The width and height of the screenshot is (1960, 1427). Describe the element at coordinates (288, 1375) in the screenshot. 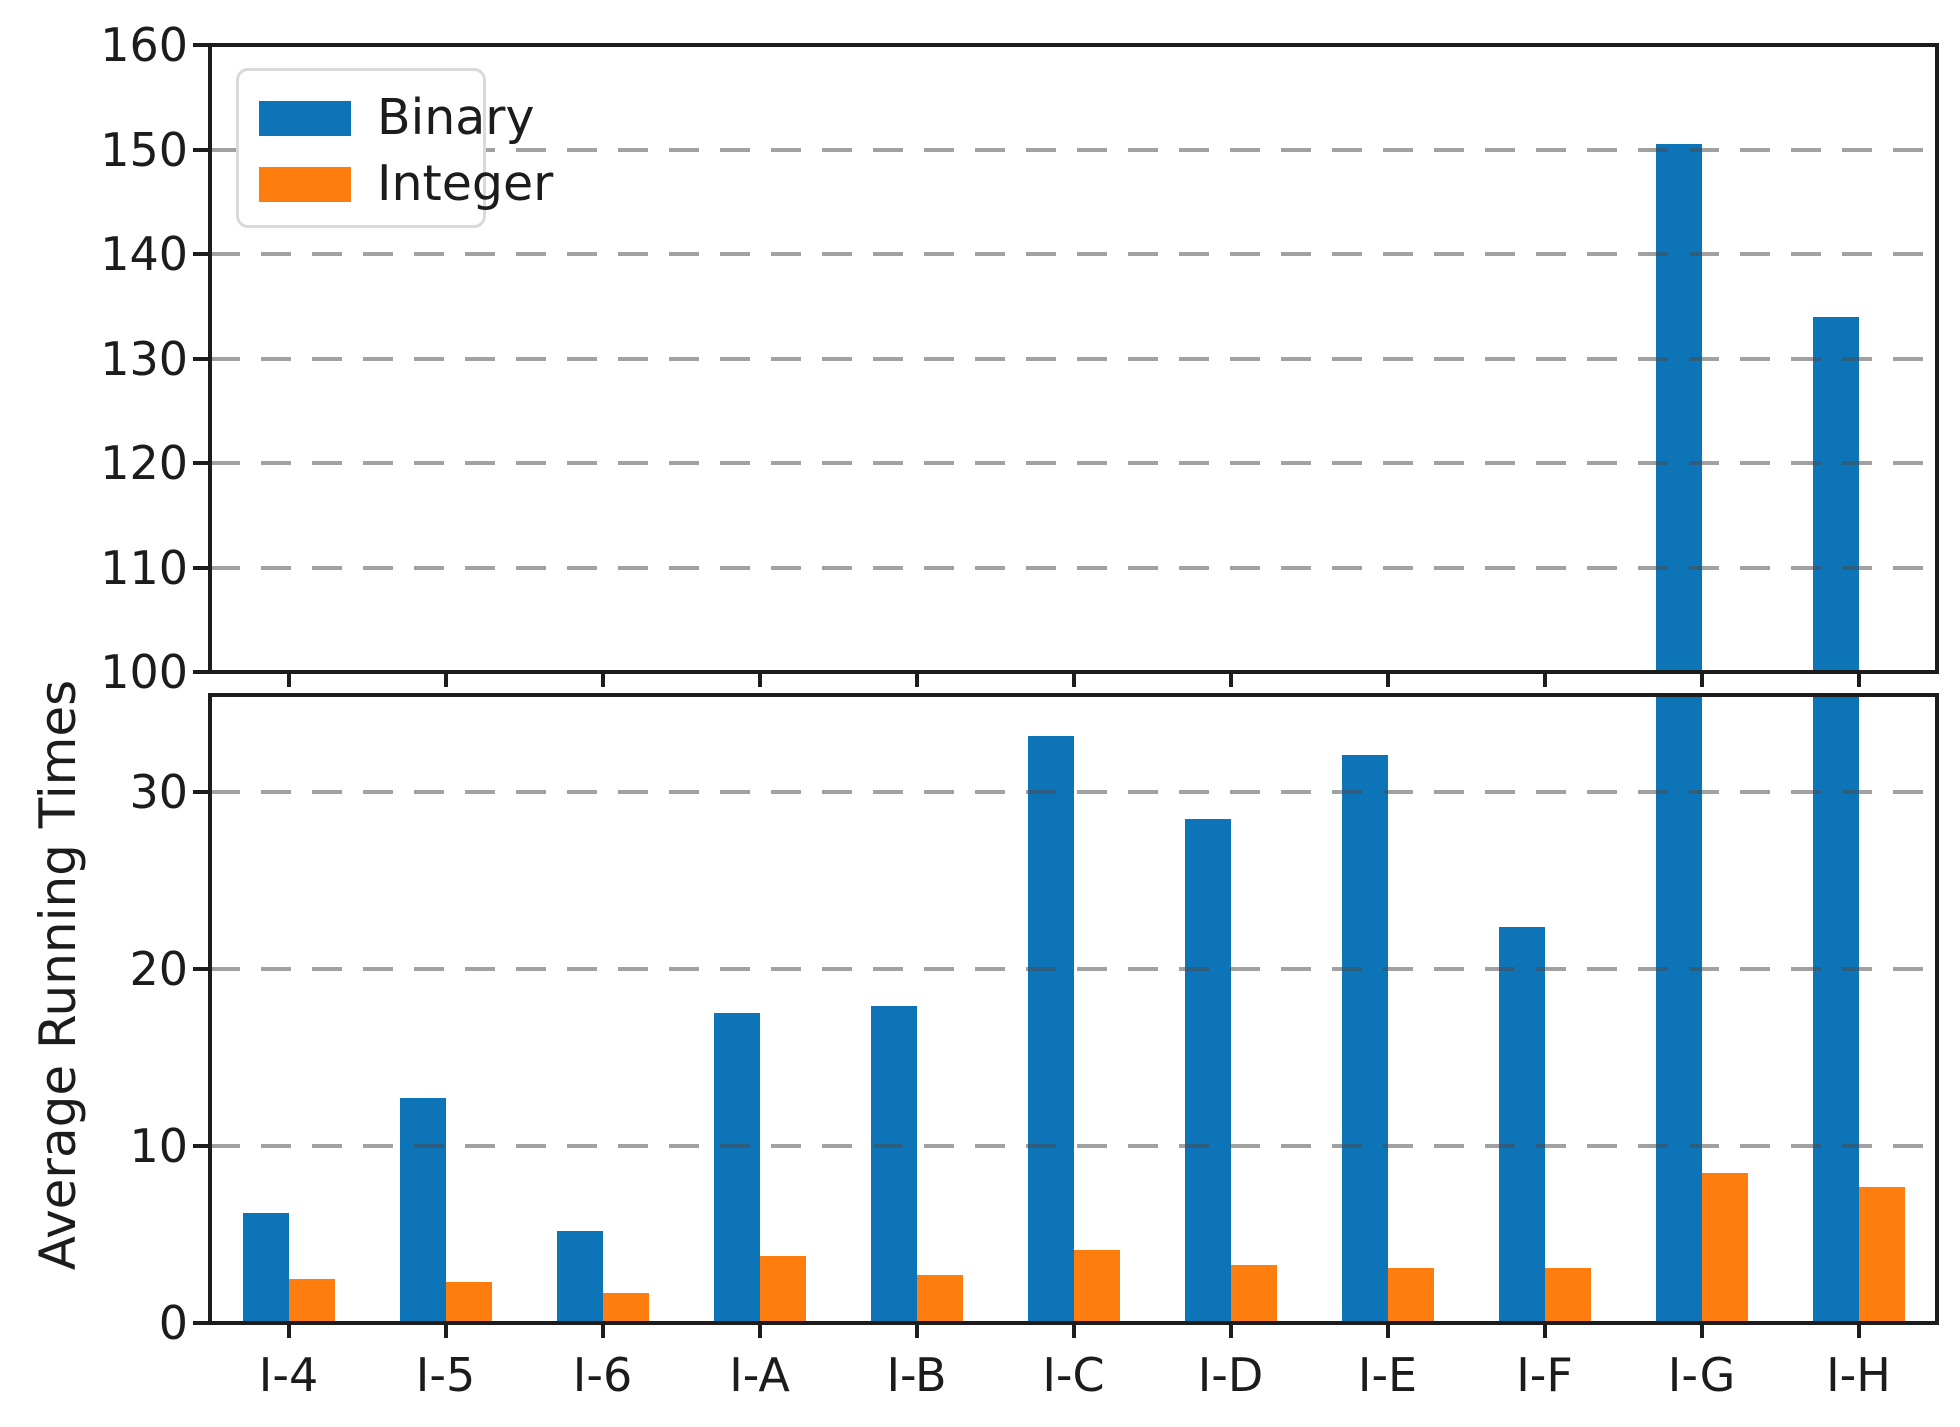

I see `x-tick-label-I-4: I-4` at that location.